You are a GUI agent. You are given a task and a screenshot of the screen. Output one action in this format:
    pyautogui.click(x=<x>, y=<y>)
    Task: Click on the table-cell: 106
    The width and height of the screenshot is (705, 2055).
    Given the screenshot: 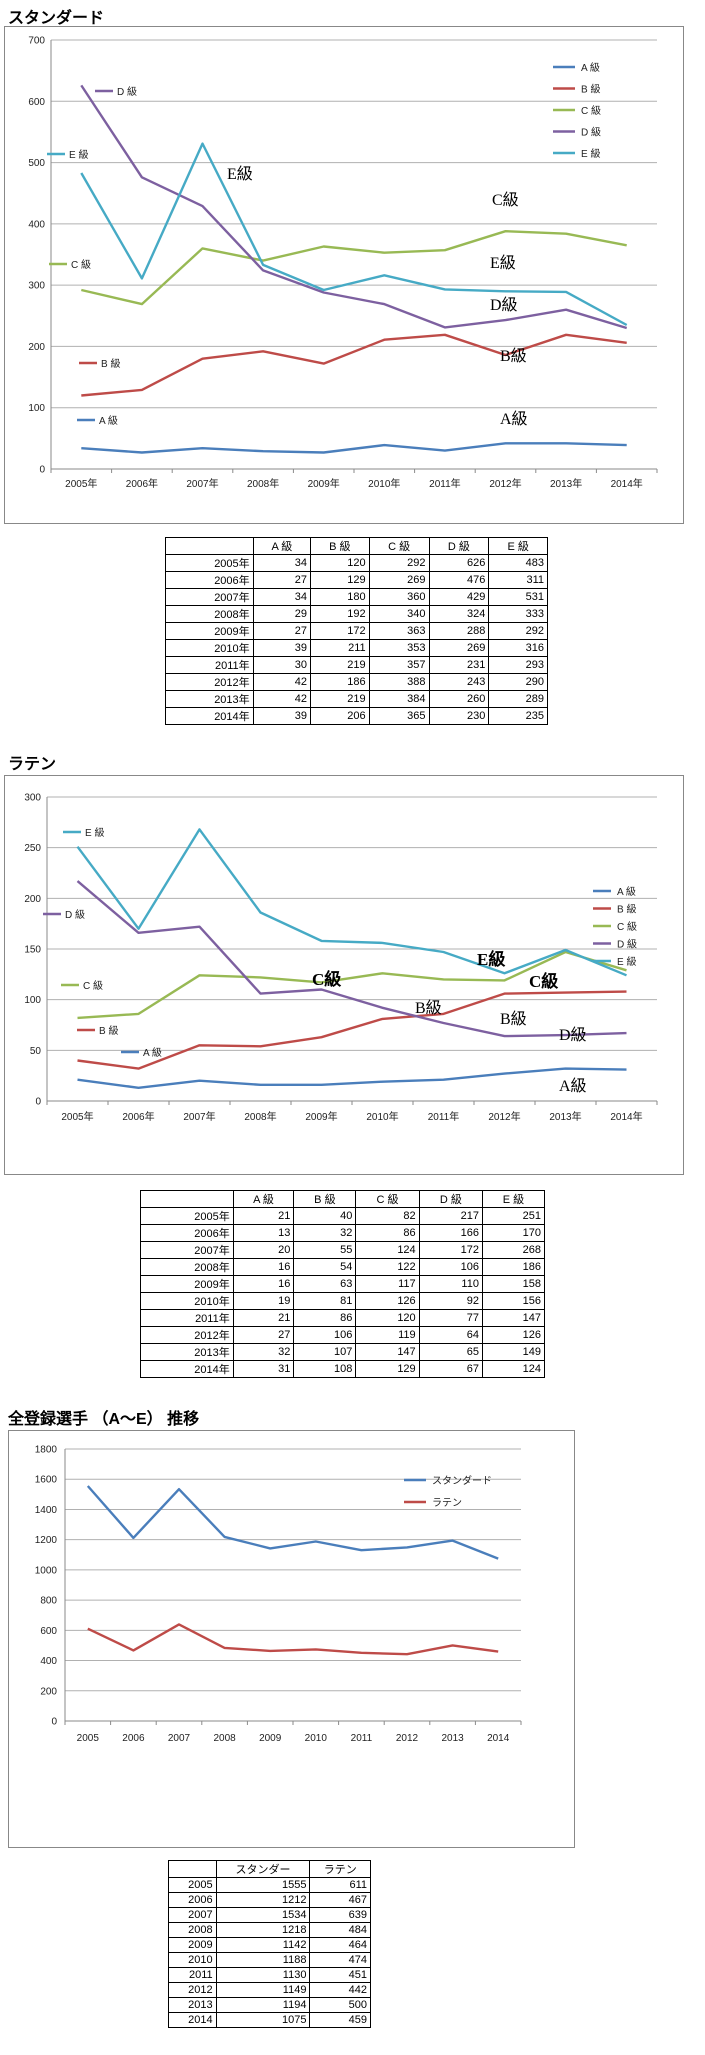 What is the action you would take?
    pyautogui.click(x=325, y=1335)
    